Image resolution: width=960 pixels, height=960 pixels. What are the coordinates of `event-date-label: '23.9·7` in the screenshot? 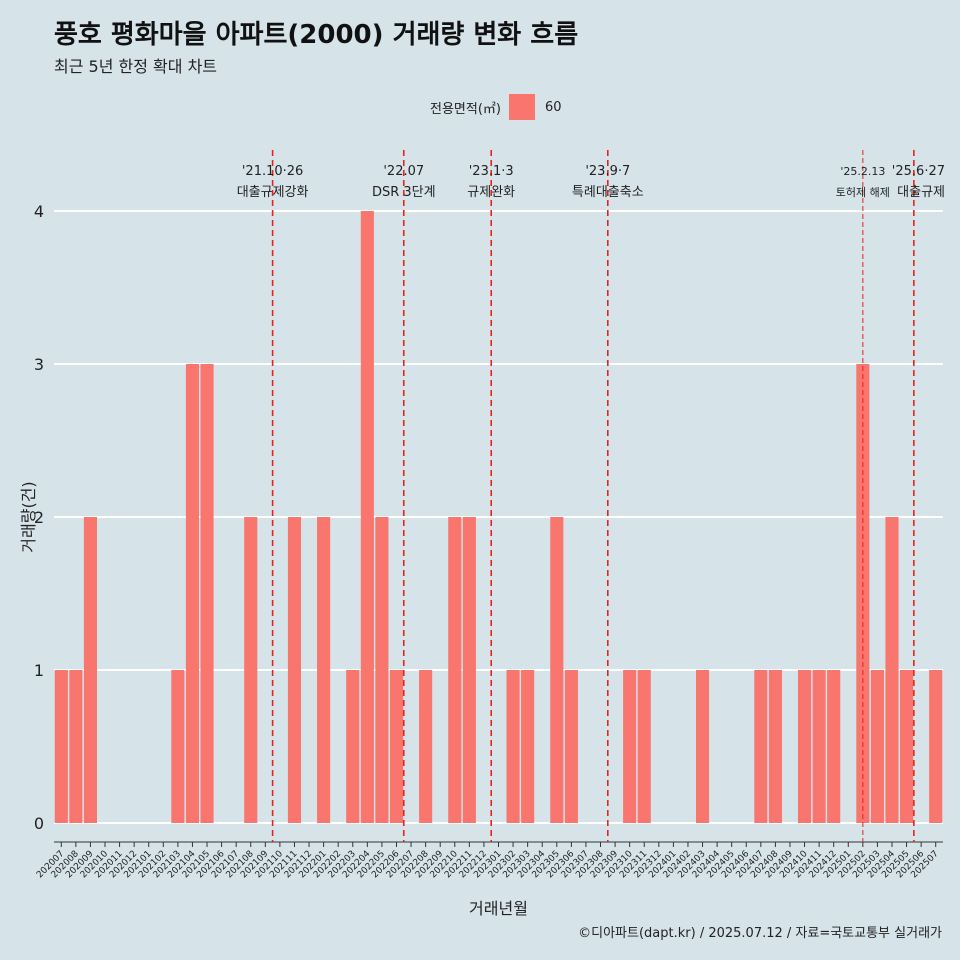 It's located at (607, 171).